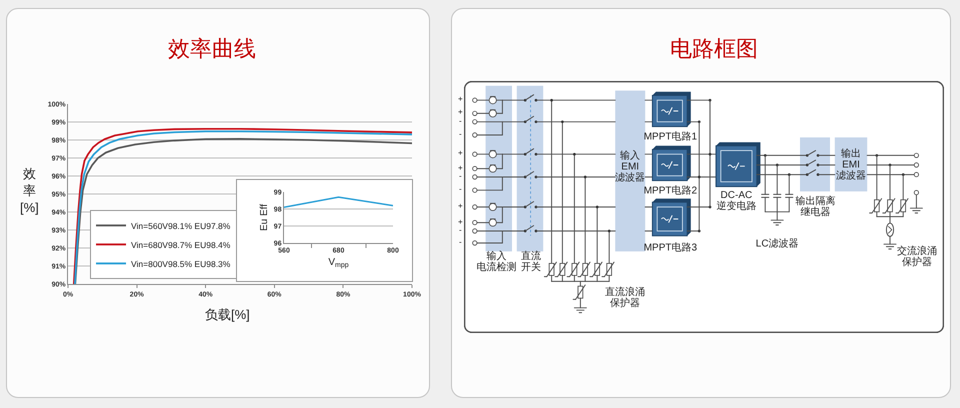 The width and height of the screenshot is (960, 408). What do you see at coordinates (181, 245) in the screenshot?
I see `legend-label: Vin=680V98.7% EU98.4%` at bounding box center [181, 245].